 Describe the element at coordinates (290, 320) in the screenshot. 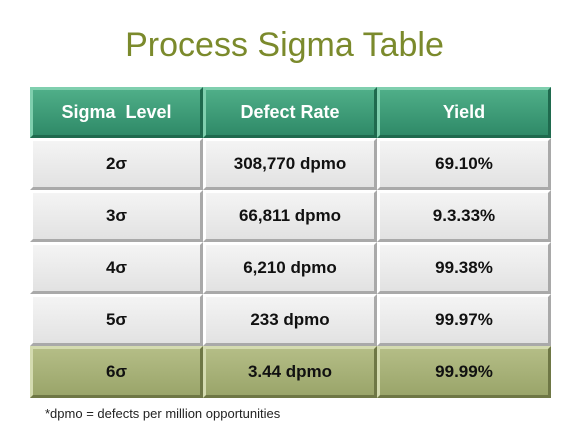

I see `table-cell: 233 dpmo` at that location.